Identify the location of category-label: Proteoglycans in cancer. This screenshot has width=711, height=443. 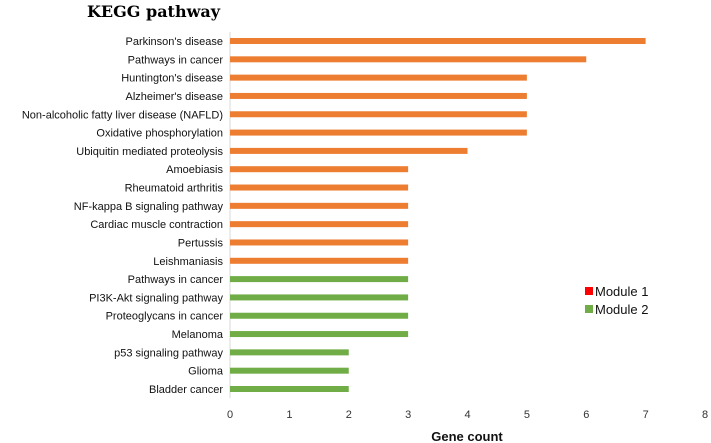
(165, 317).